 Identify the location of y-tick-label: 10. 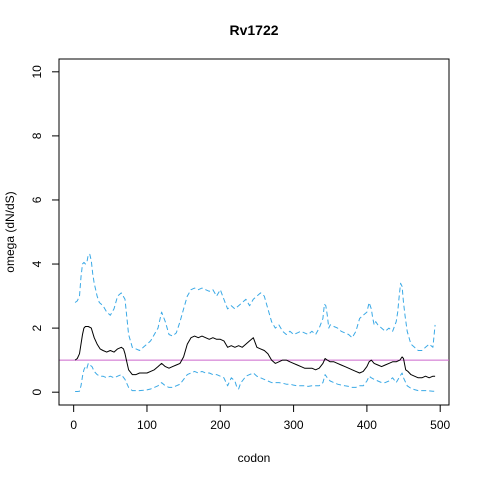
(37, 72).